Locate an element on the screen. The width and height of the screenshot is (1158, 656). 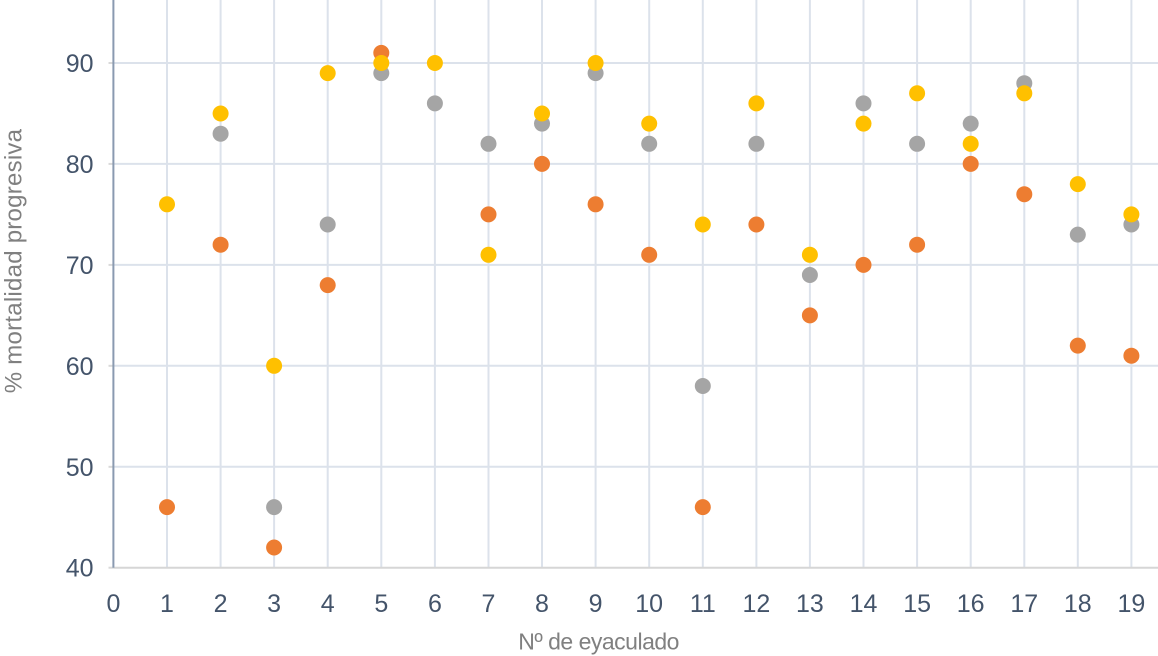
svg-text: 9 is located at coordinates (596, 604).